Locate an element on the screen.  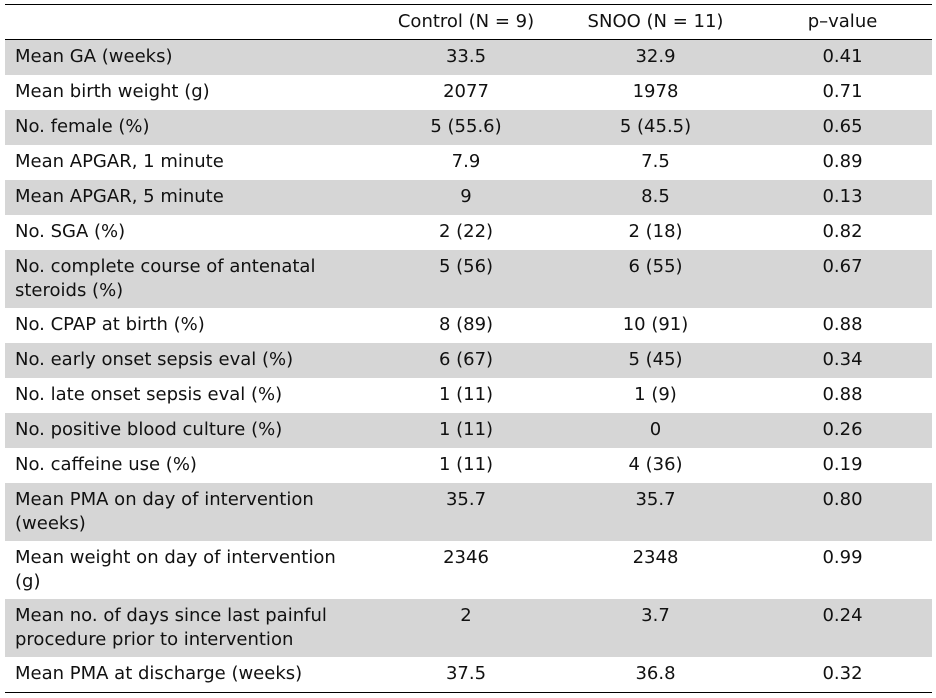
p-value: 0.80 is located at coordinates (842, 512).